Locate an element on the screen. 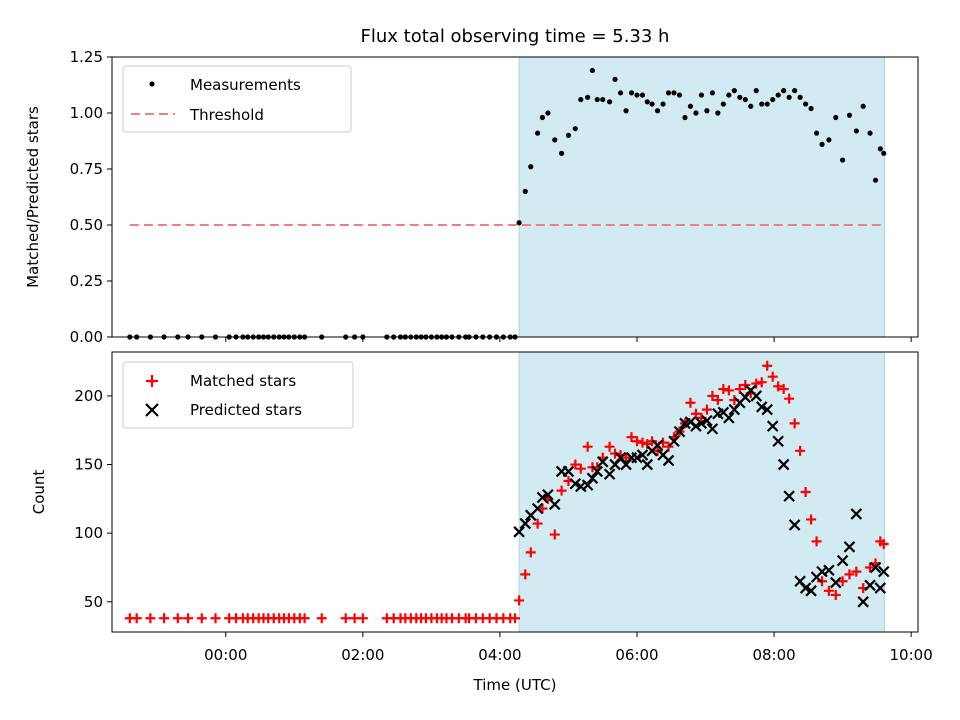  bottom-y-axis-label: Count is located at coordinates (39, 492).